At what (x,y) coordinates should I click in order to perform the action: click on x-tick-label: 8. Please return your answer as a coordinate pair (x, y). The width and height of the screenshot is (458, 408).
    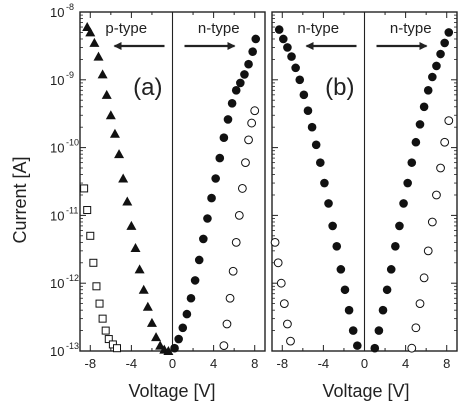
    Looking at the image, I should click on (446, 363).